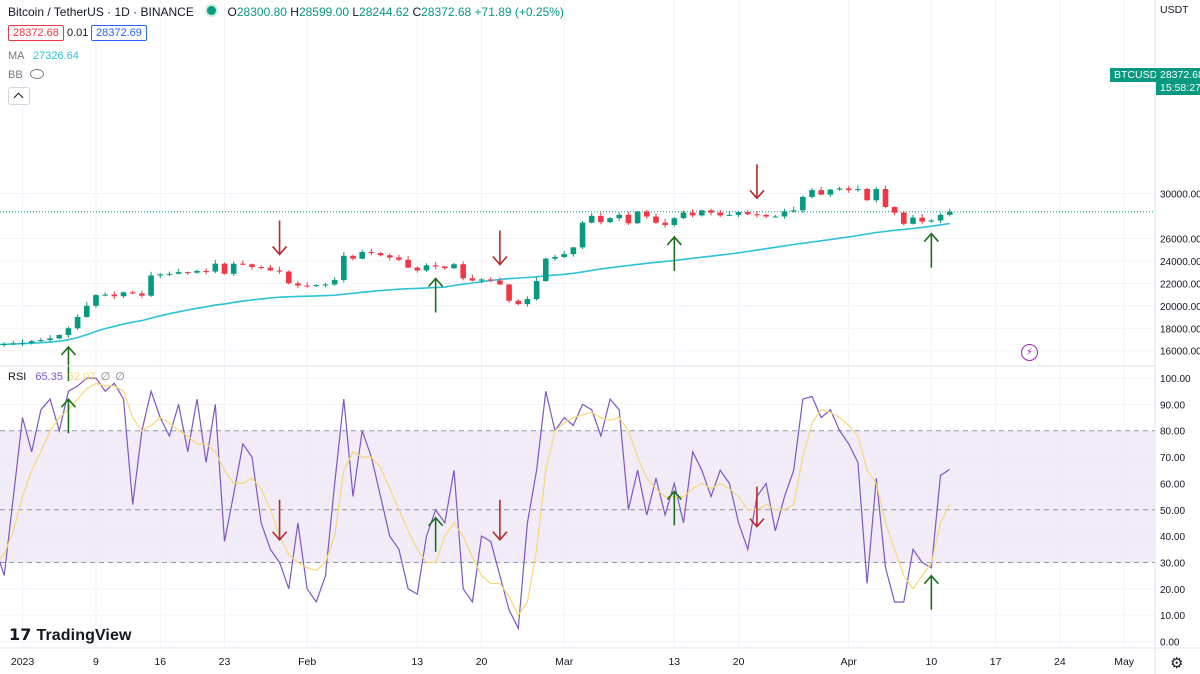 Image resolution: width=1200 pixels, height=674 pixels. I want to click on price-tick-label: 16000.00, so click(1180, 352).